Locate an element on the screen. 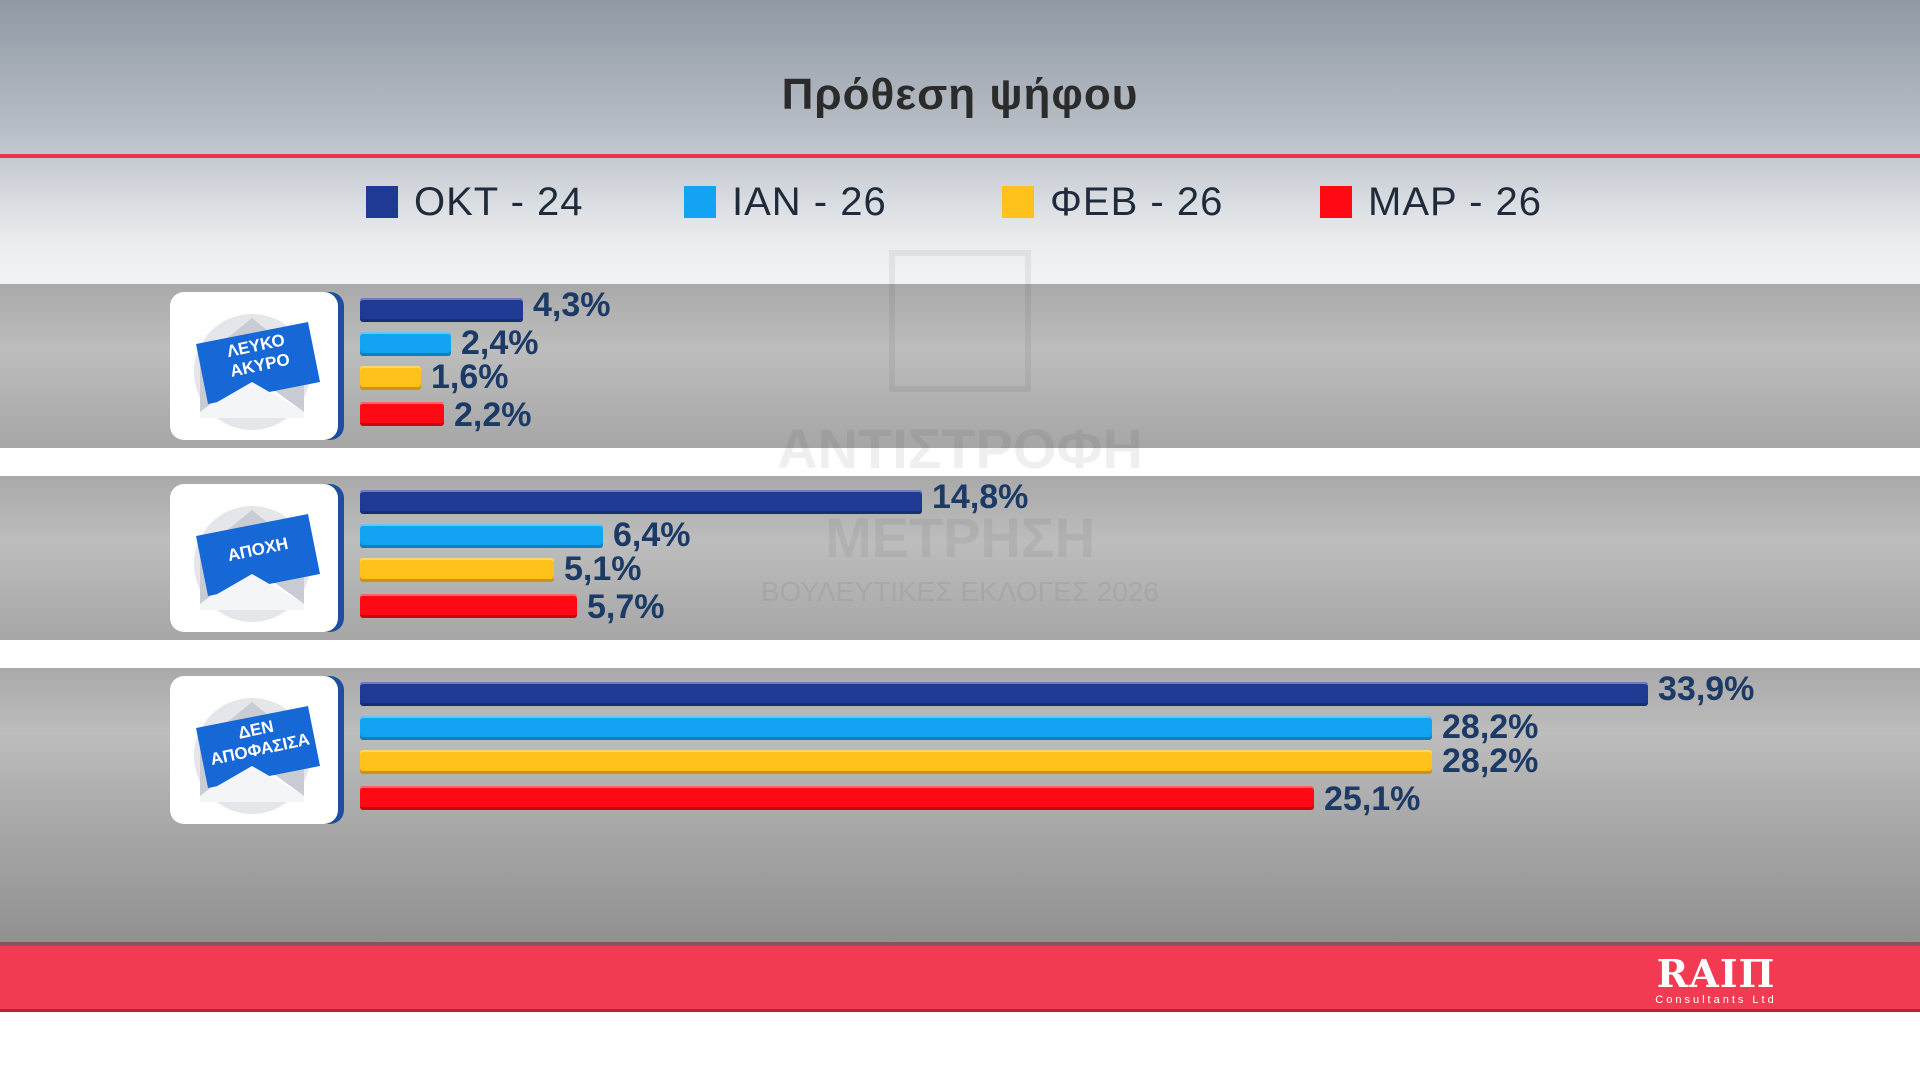  bar-value-group2-mar26: 5,7% is located at coordinates (626, 607).